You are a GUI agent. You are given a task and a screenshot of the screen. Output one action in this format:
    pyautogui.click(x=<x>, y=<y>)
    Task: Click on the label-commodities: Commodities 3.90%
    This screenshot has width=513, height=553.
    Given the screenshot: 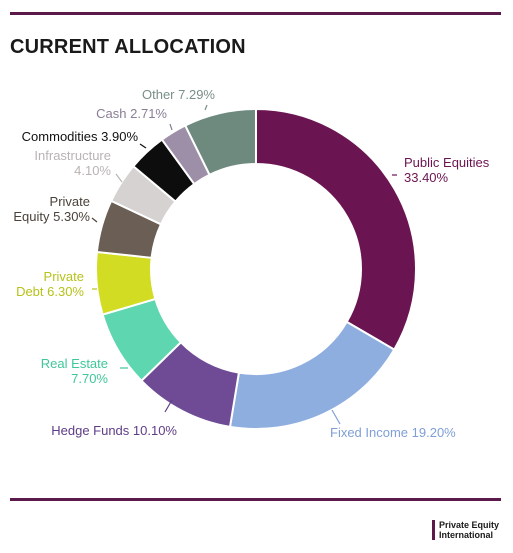 What is the action you would take?
    pyautogui.click(x=80, y=136)
    